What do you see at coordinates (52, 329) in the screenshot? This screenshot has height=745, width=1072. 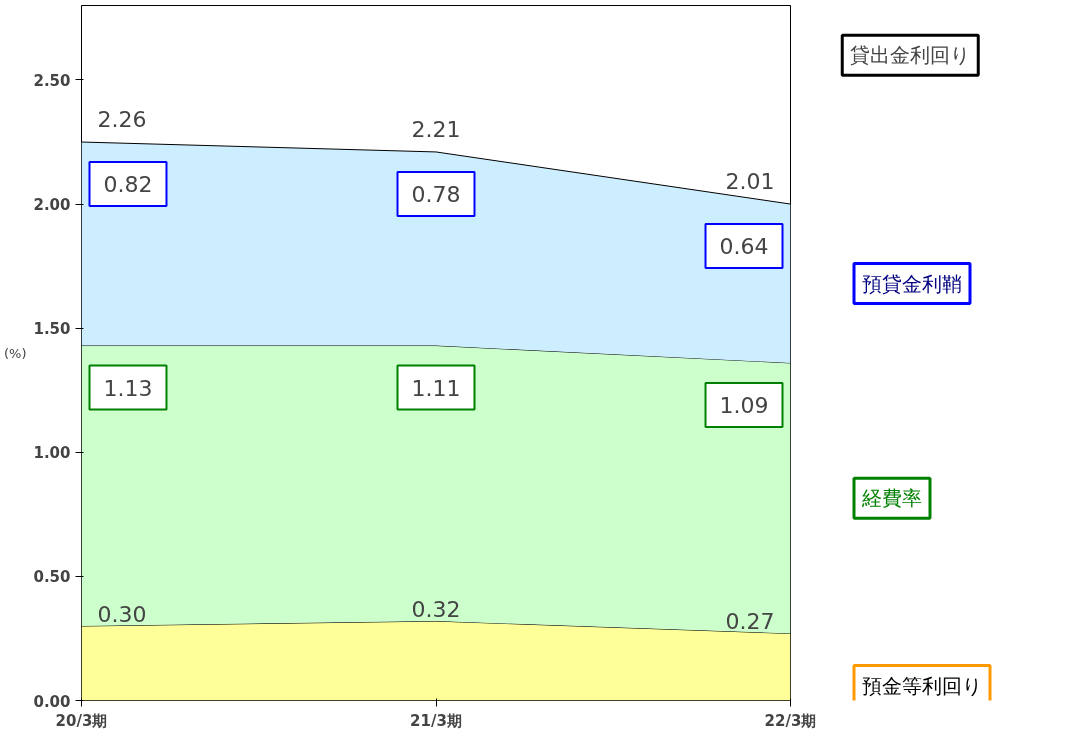 I see `y-tick-label: 1.50` at bounding box center [52, 329].